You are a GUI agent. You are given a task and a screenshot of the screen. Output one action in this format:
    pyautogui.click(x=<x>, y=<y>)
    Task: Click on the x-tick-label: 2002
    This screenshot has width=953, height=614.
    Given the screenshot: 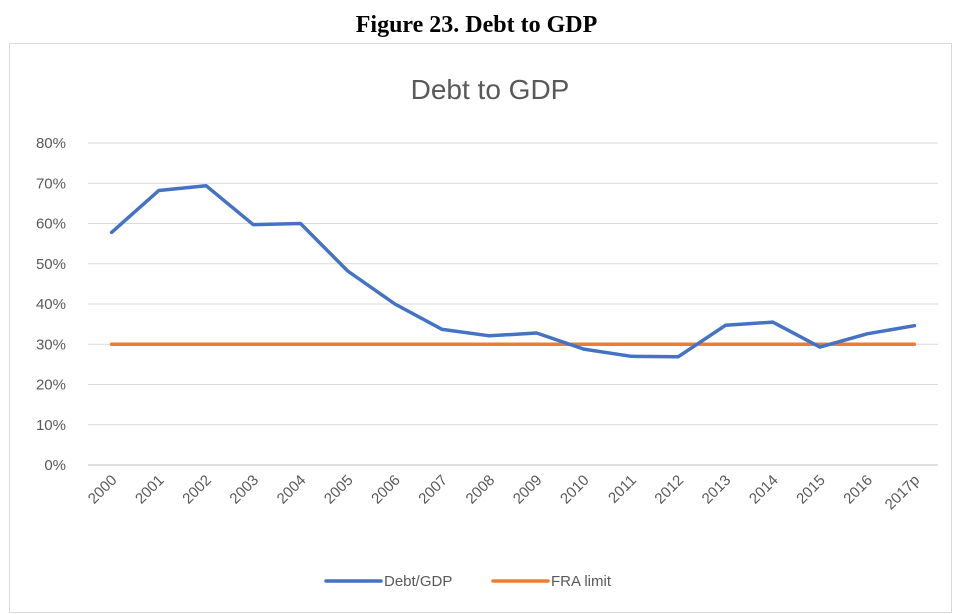 What is the action you would take?
    pyautogui.click(x=197, y=490)
    